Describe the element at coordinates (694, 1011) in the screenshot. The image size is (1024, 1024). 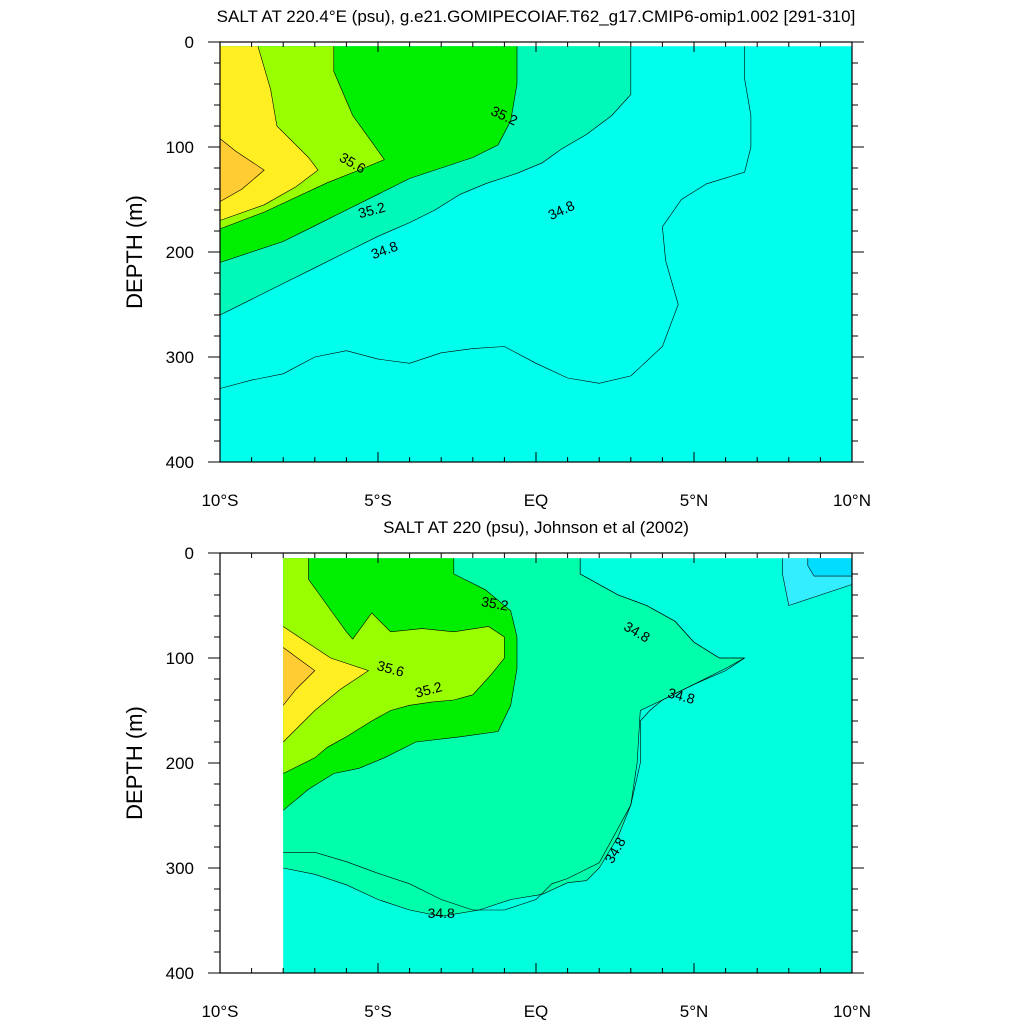
I see `bottom-x-tick-label: 5°N` at that location.